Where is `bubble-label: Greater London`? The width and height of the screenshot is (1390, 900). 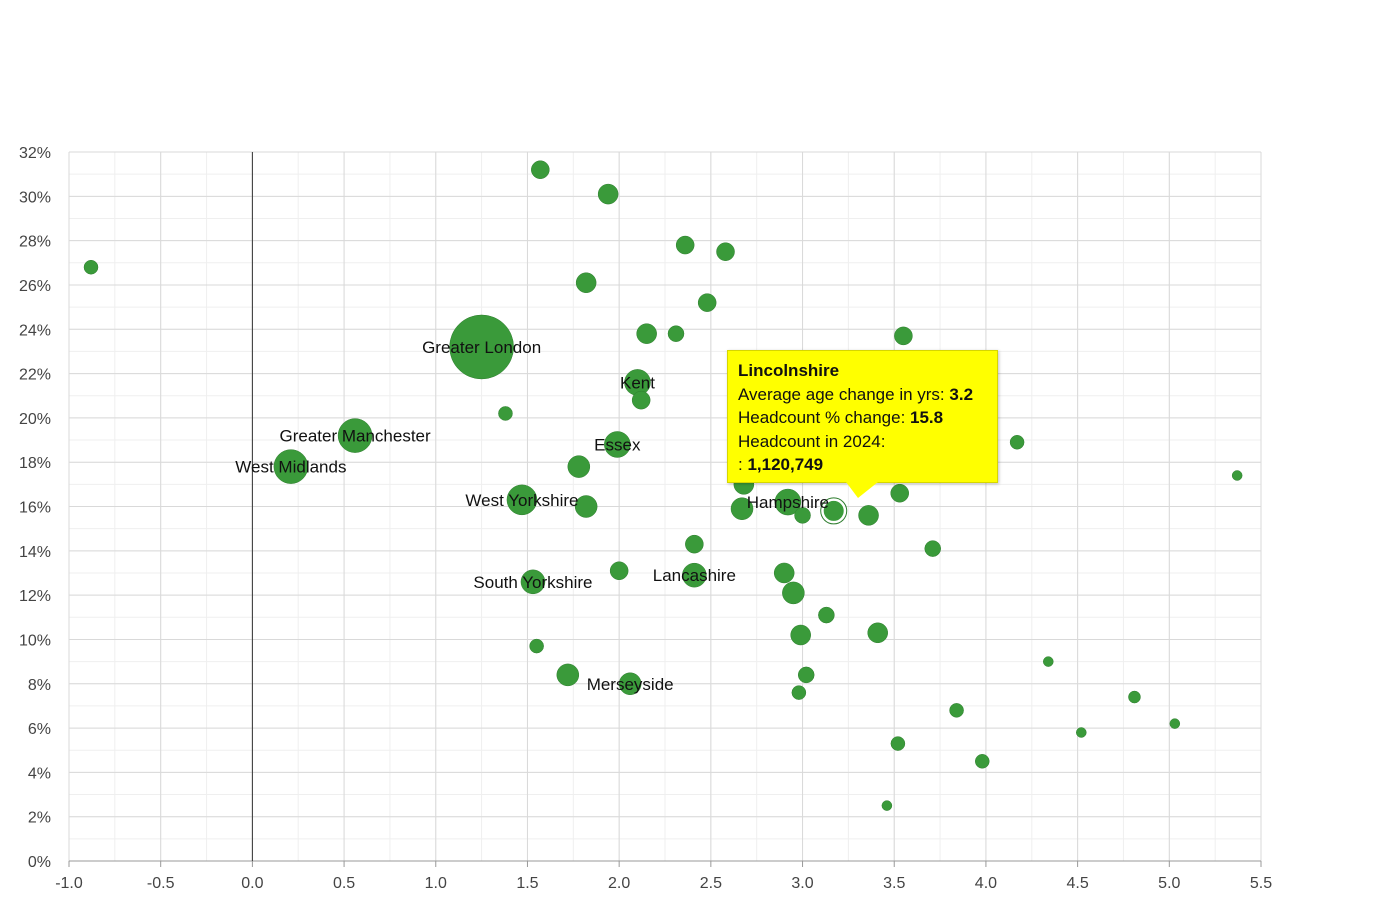 bubble-label: Greater London is located at coordinates (481, 347).